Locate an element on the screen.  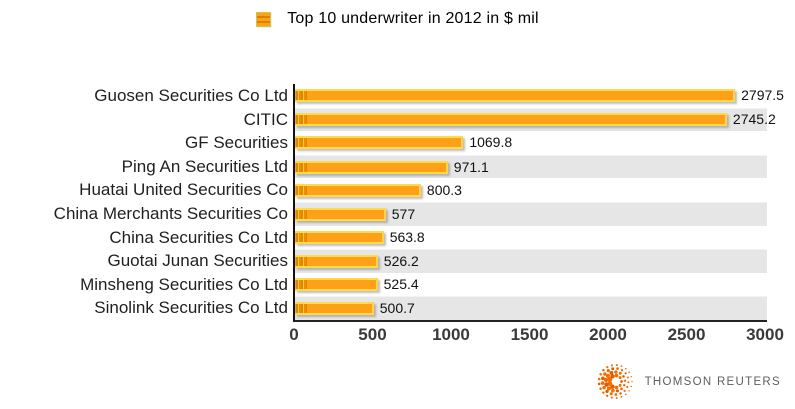
branding: THOMSON REUTERS is located at coordinates (688, 381).